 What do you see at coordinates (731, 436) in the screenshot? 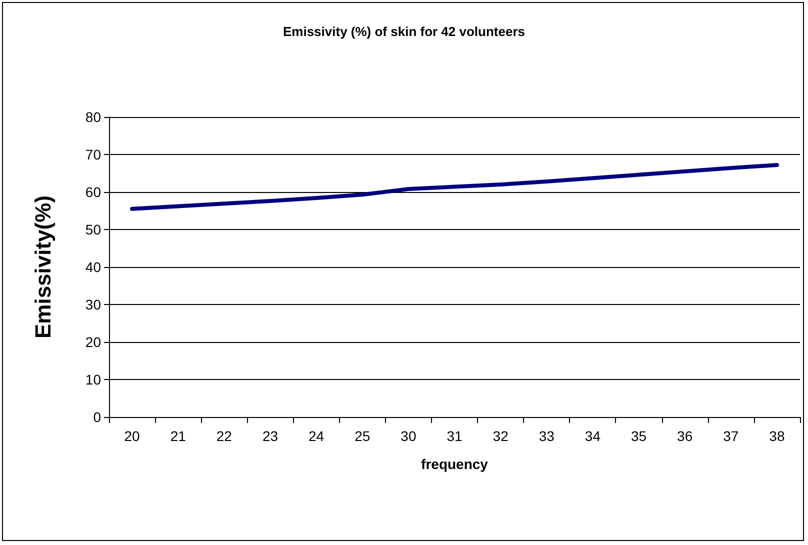
I see `x-tick-label: 37` at bounding box center [731, 436].